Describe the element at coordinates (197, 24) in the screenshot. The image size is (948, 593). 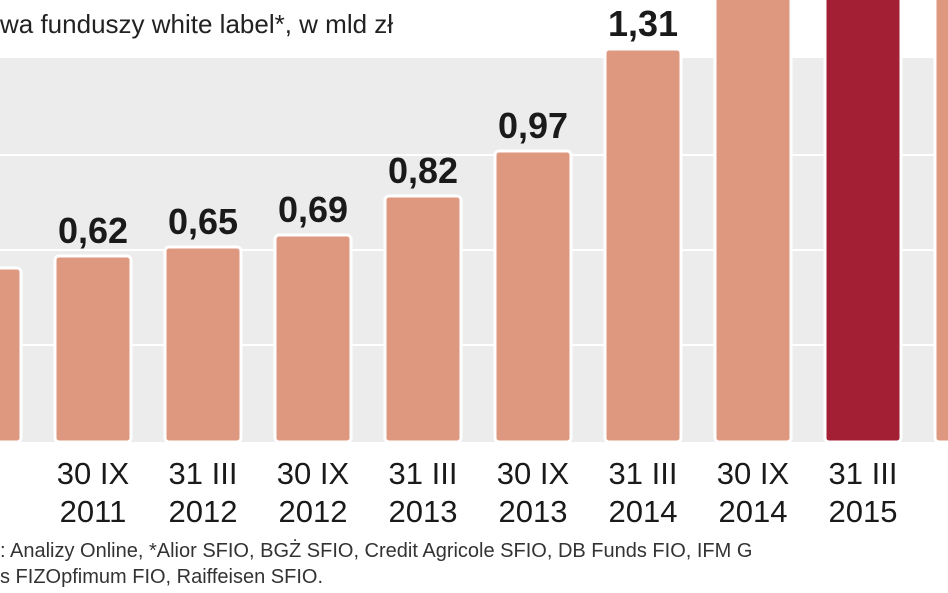
I see `chart-title: wa funduszy white label*, w mld zł` at that location.